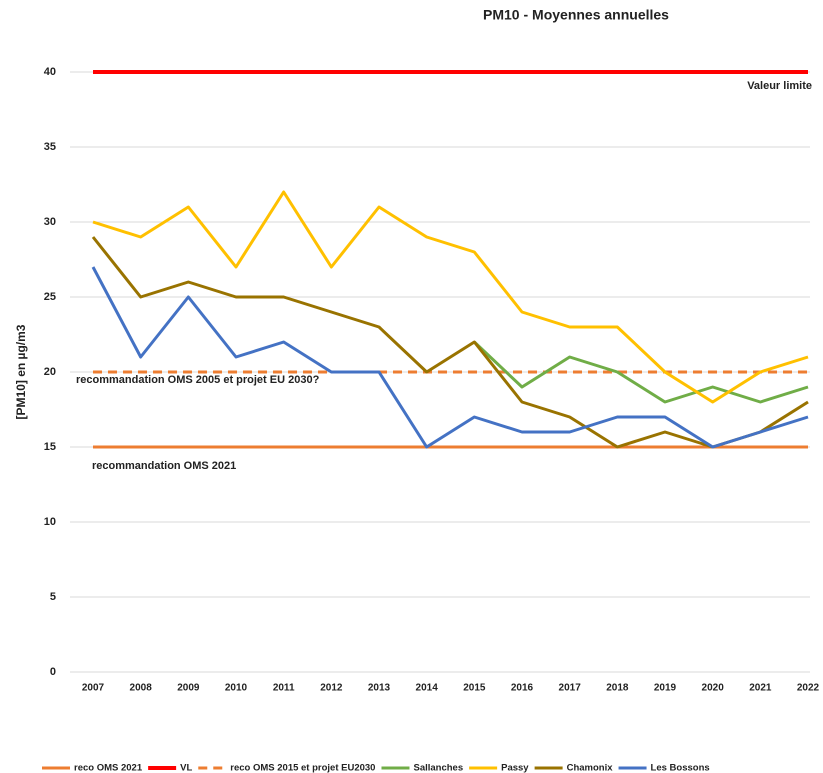 The image size is (823, 773). Describe the element at coordinates (186, 768) in the screenshot. I see `legend-label: VL` at that location.